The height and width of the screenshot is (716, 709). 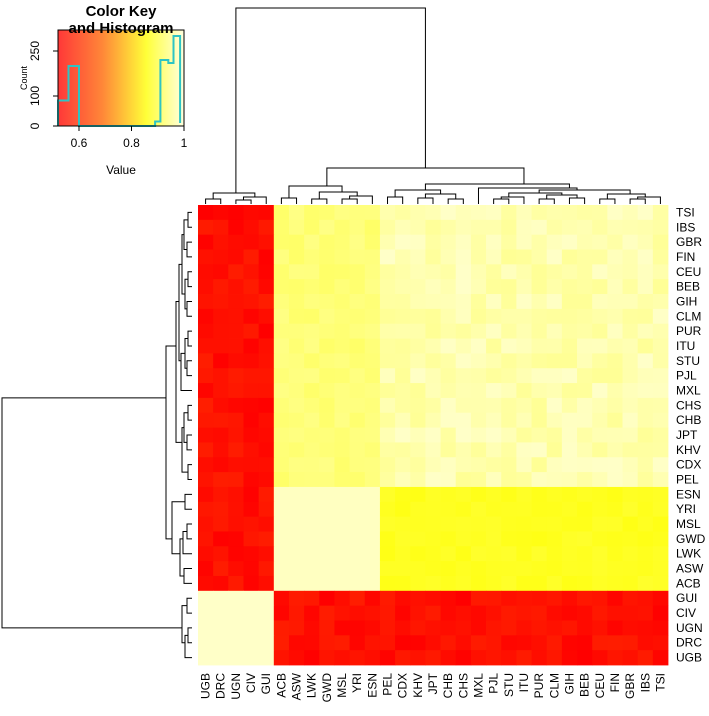 What do you see at coordinates (206, 686) in the screenshot?
I see `column-label: UGB` at bounding box center [206, 686].